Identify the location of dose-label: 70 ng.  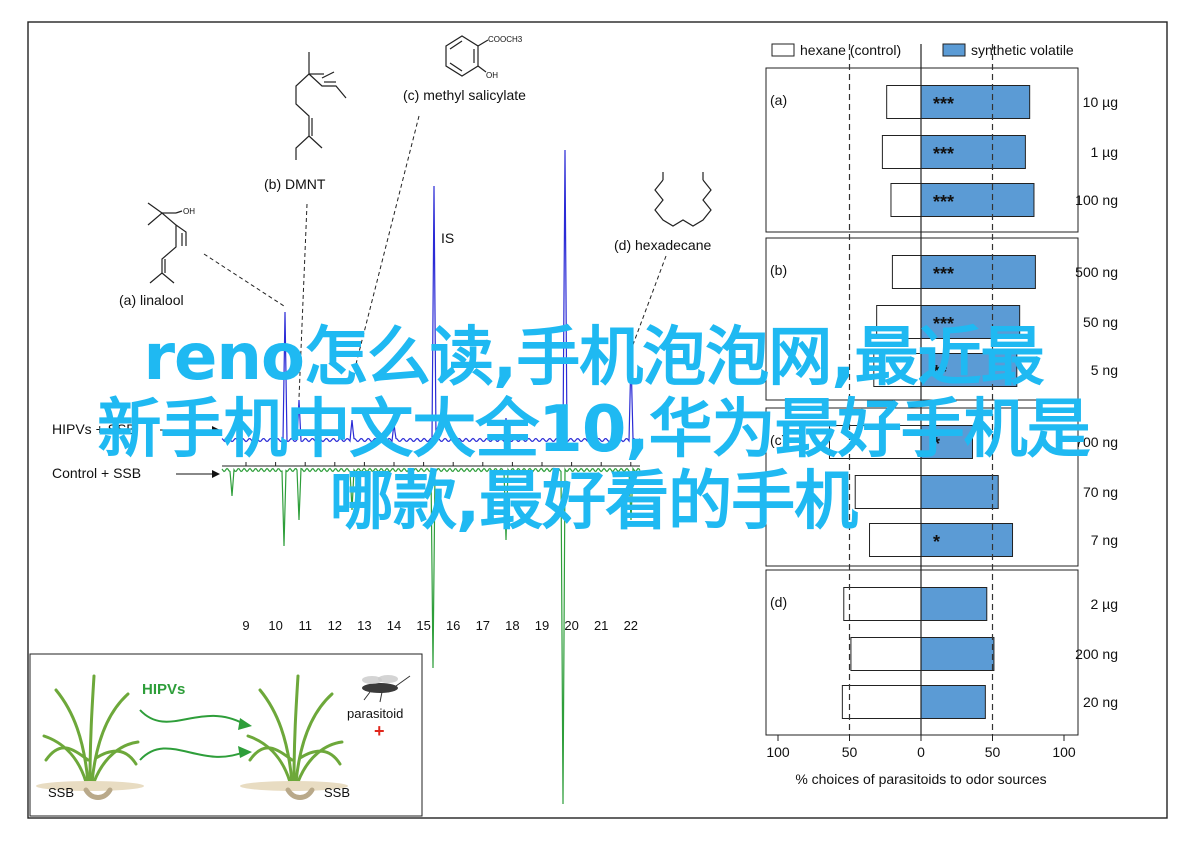
(1100, 492).